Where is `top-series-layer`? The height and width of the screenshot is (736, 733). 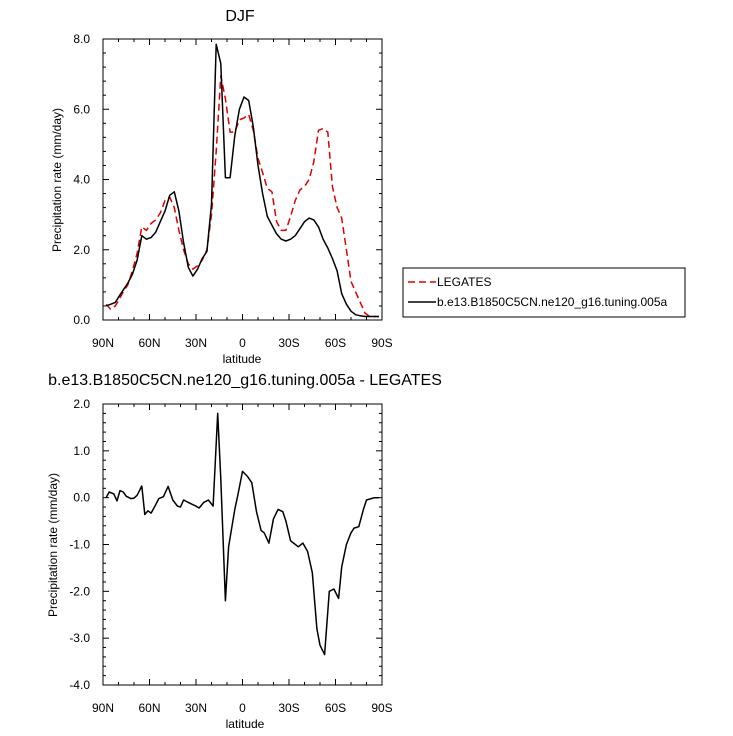
top-series-layer is located at coordinates (242, 180).